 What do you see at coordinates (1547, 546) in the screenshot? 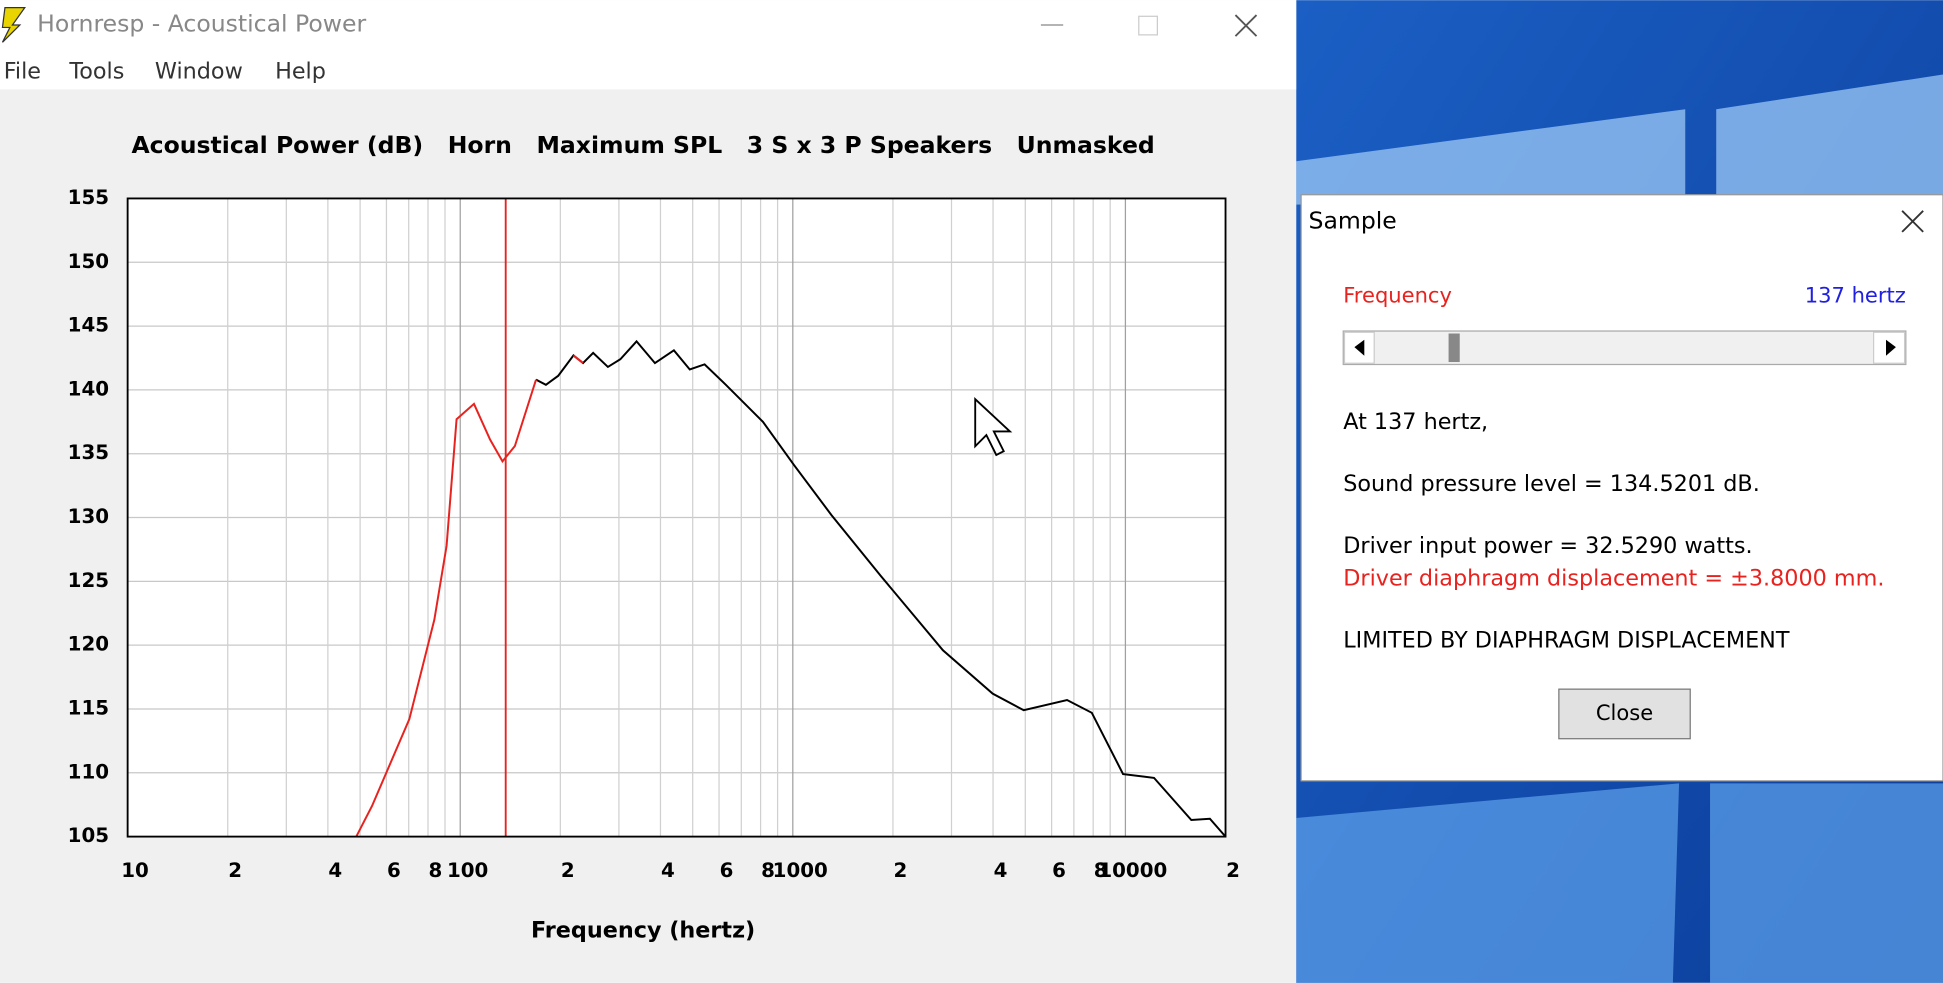
I see `info-line: Driver input power = 32.5290 watts.` at bounding box center [1547, 546].